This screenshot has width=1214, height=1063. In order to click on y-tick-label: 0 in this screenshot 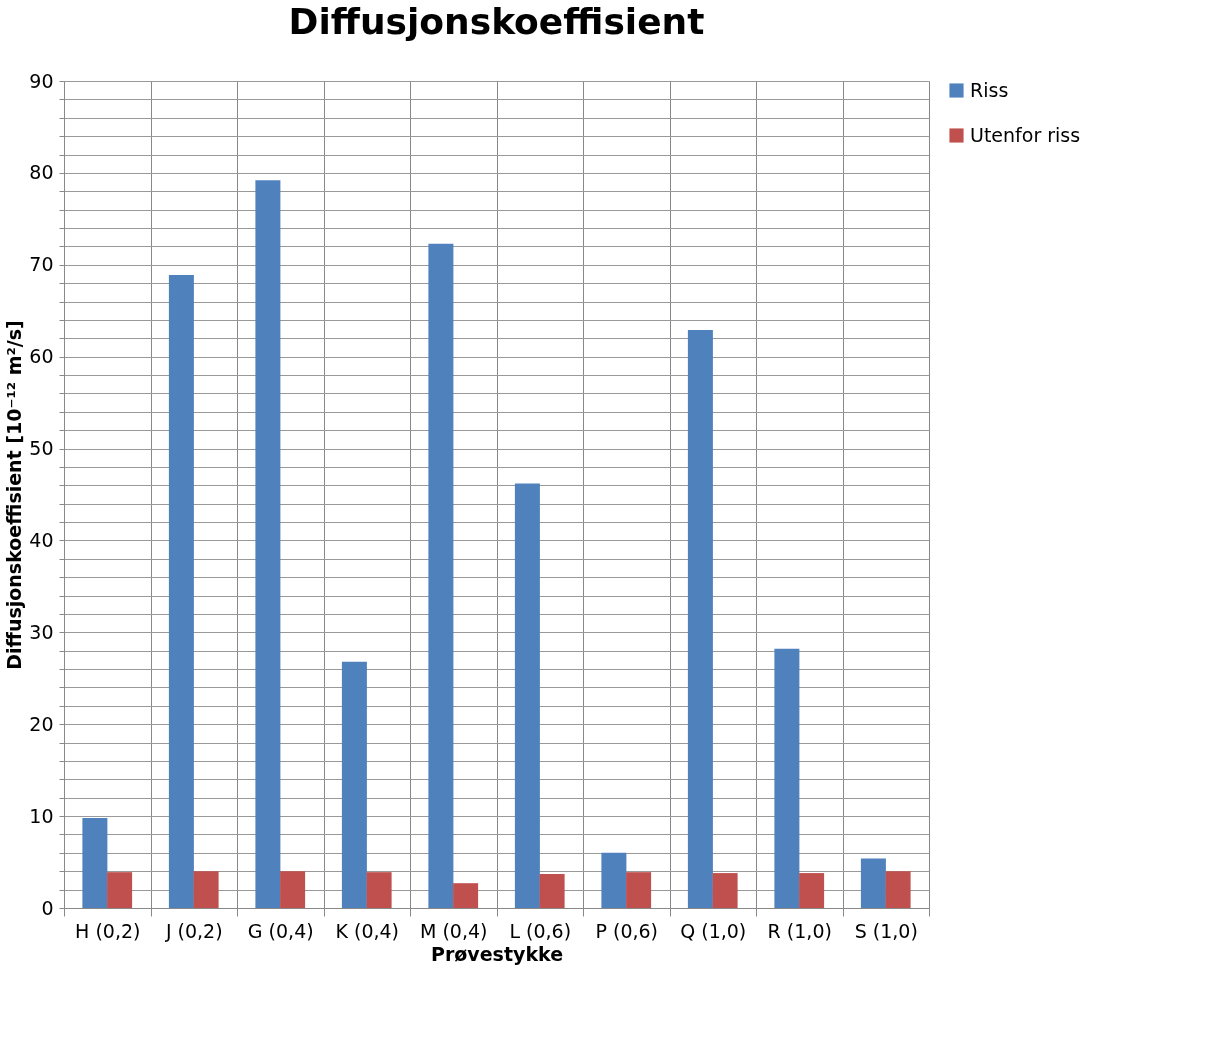, I will do `click(47, 907)`.